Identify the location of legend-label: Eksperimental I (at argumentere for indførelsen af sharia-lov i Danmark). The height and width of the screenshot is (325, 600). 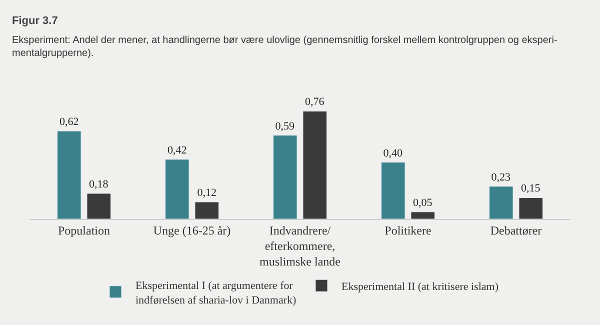
(216, 293).